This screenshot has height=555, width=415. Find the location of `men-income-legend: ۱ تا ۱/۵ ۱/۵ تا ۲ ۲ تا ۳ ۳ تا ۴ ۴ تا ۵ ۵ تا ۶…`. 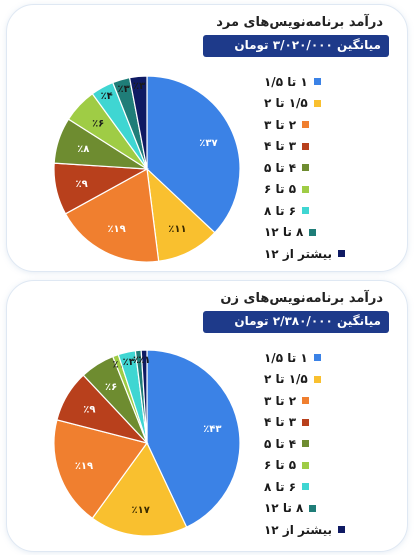

men-income-legend: ۱ تا ۱/۵ ۱/۵ تا ۲ ۲ تا ۳ ۳ تا ۴ ۴ تا ۵ ۵ تا ۶… is located at coordinates (304, 168).